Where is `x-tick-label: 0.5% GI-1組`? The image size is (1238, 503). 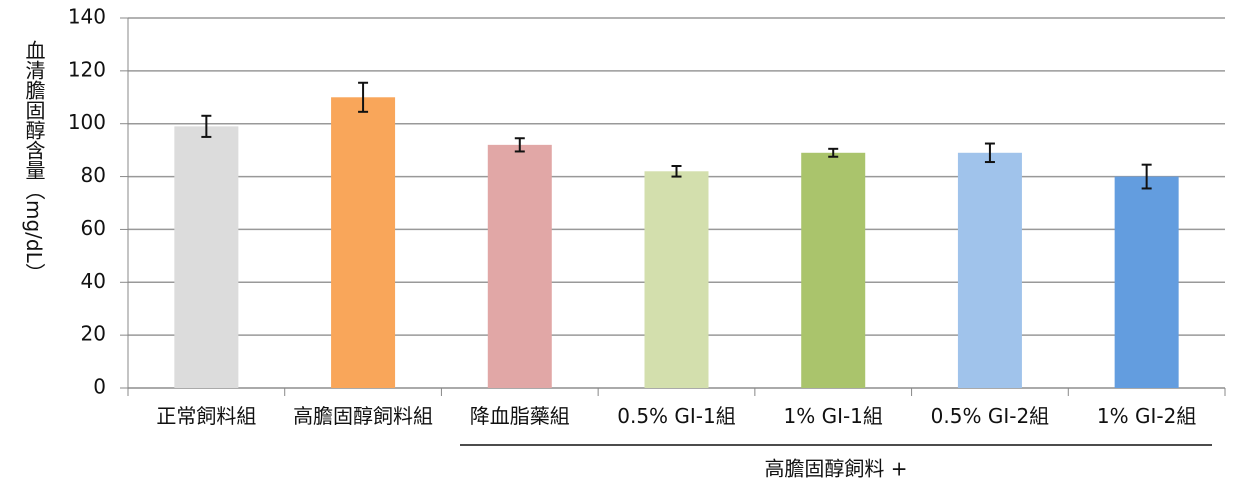 x-tick-label: 0.5% GI-1組 is located at coordinates (676, 416).